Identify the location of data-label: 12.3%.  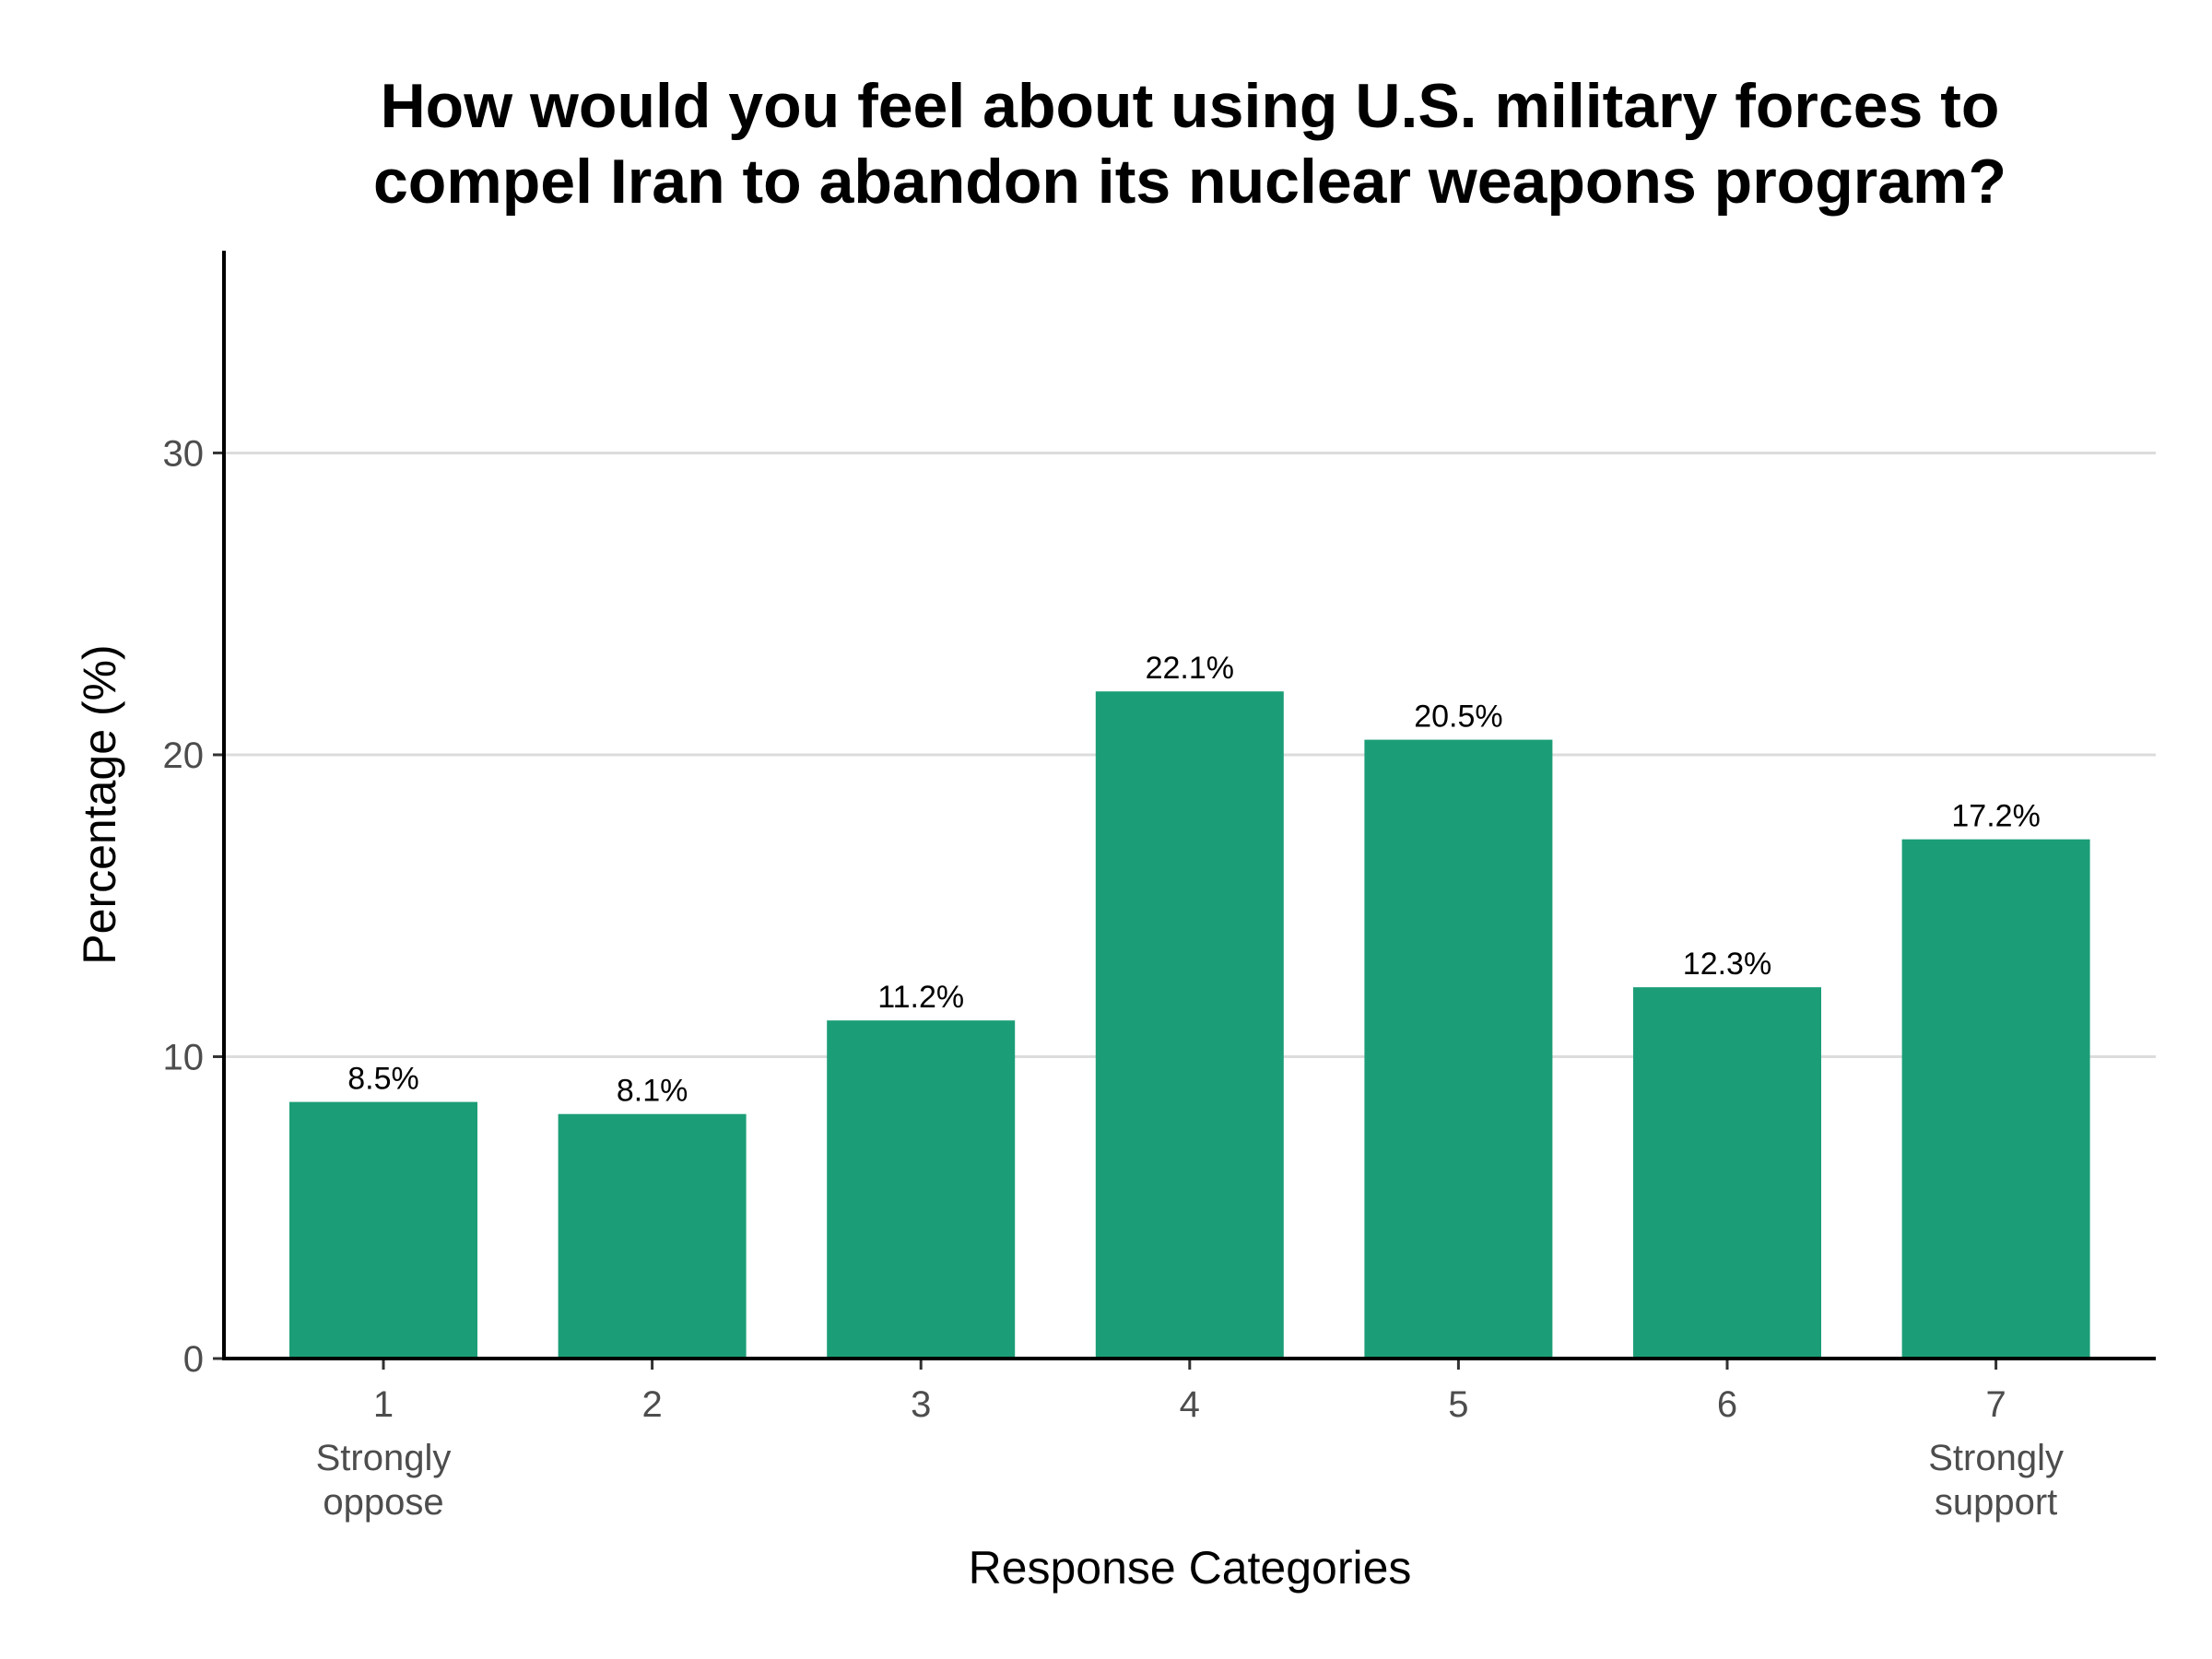
(1727, 964).